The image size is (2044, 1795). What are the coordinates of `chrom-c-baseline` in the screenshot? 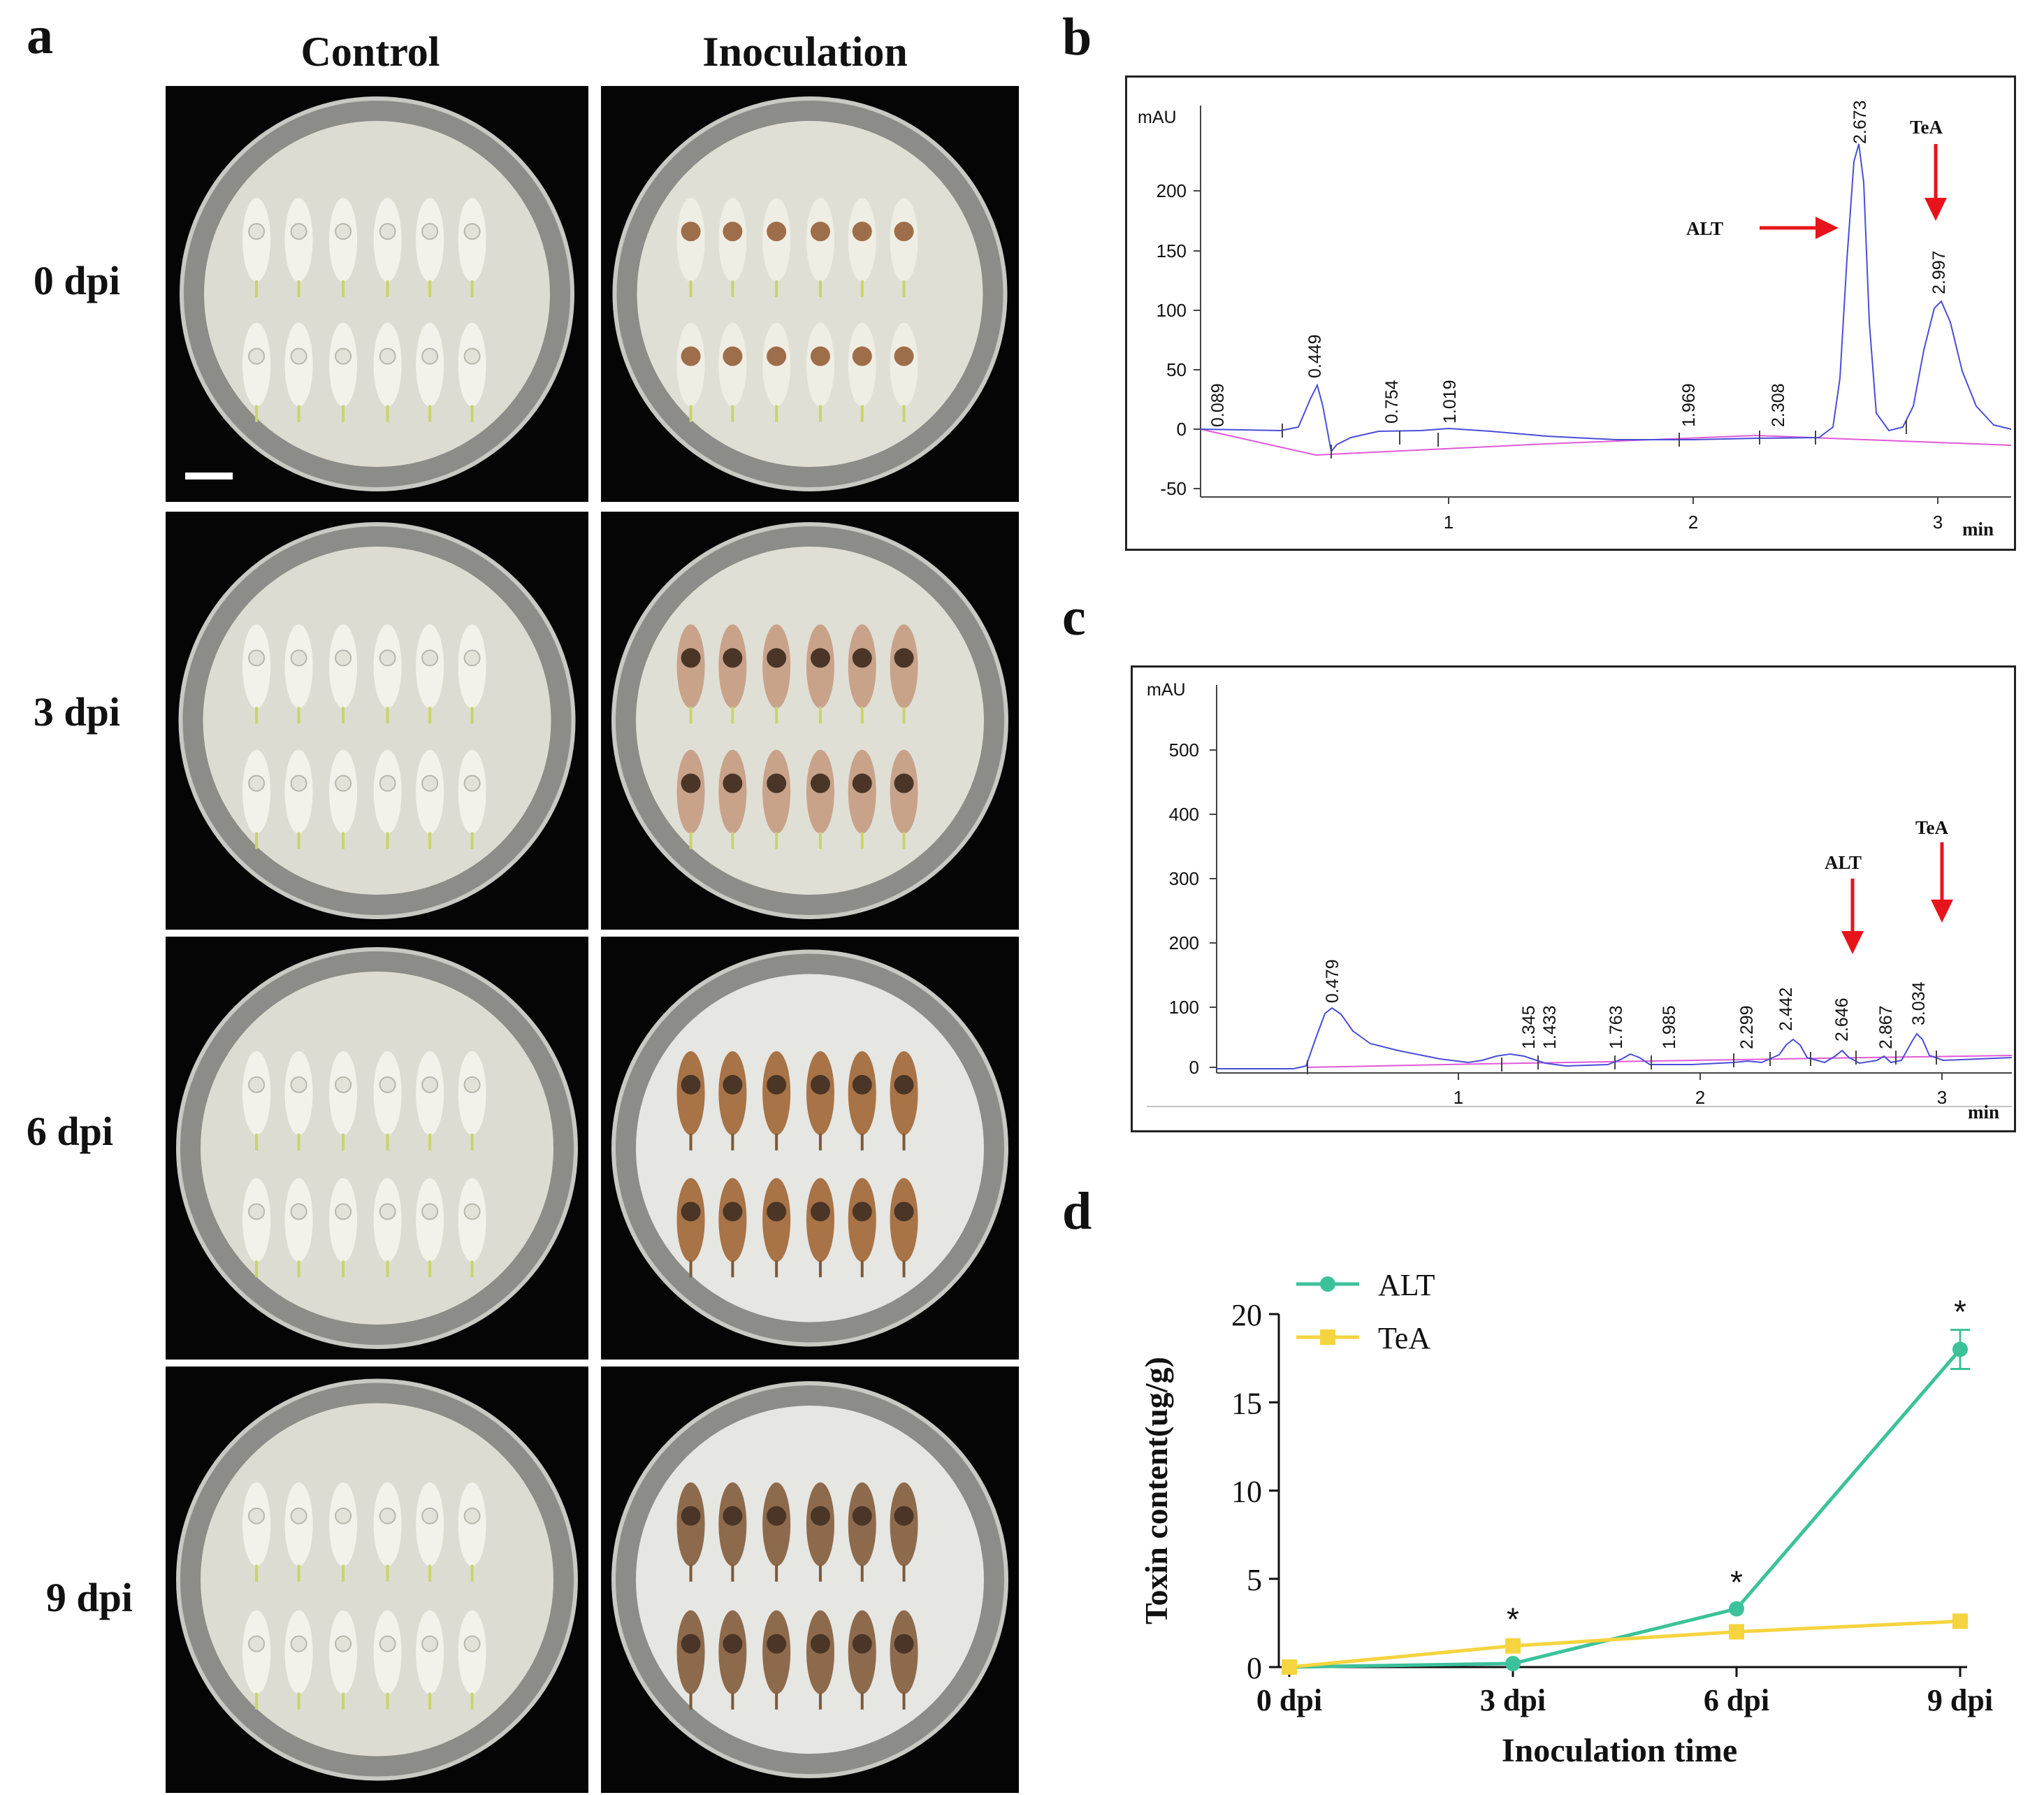 It's located at (1660, 1061).